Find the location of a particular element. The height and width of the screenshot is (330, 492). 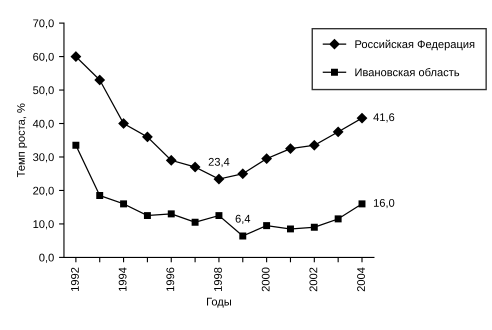

data-label: 6,4 is located at coordinates (243, 219).